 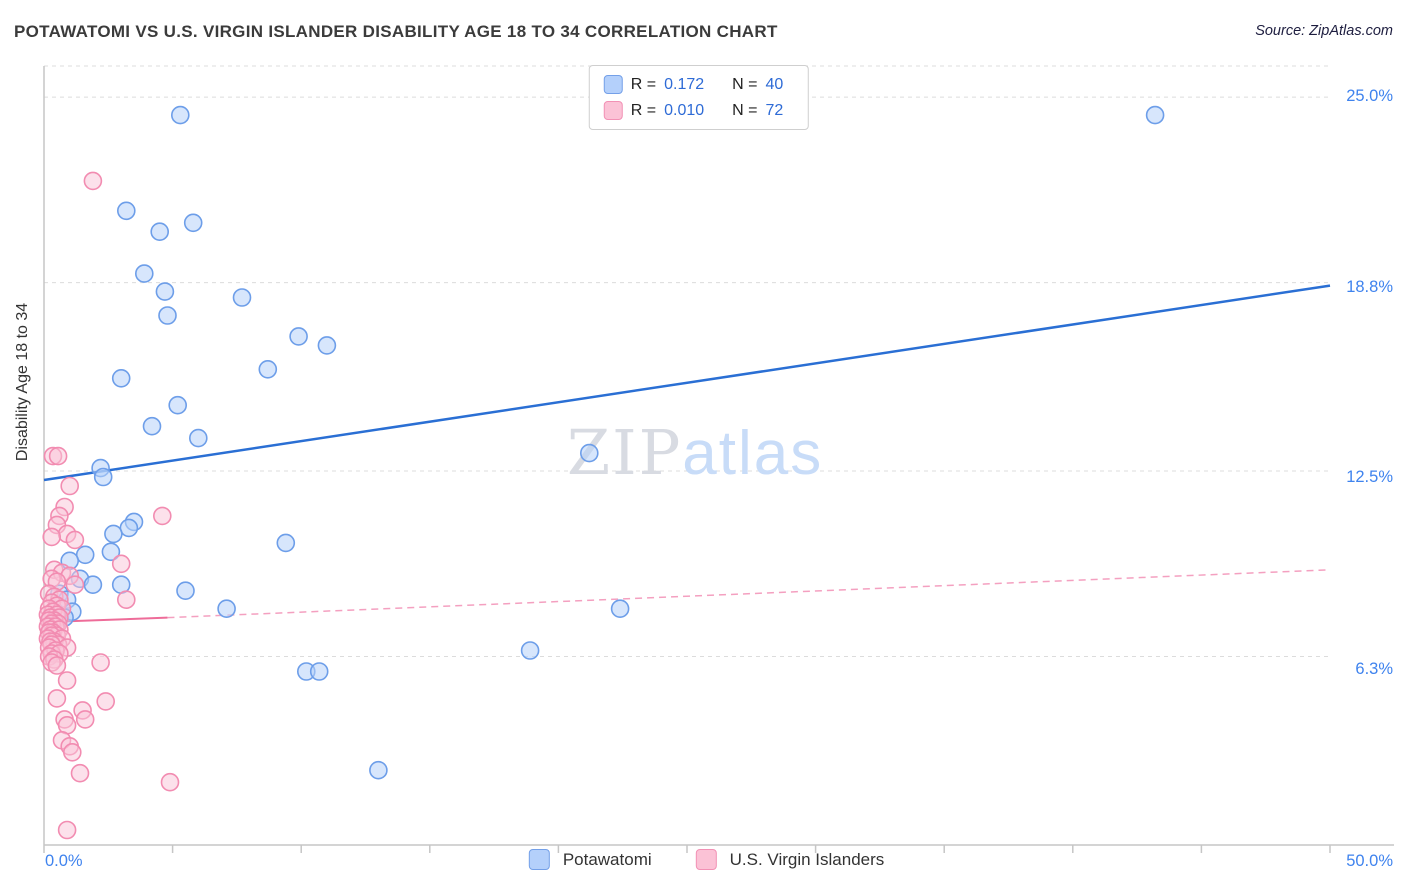 What do you see at coordinates (1369, 861) in the screenshot?
I see `x-axis-max-label: 50.0%` at bounding box center [1369, 861].